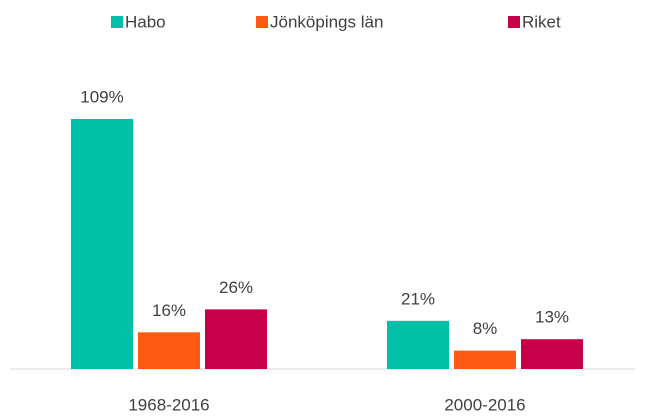 This screenshot has height=418, width=645. What do you see at coordinates (484, 404) in the screenshot?
I see `x-tick-label: 2000-2016` at bounding box center [484, 404].